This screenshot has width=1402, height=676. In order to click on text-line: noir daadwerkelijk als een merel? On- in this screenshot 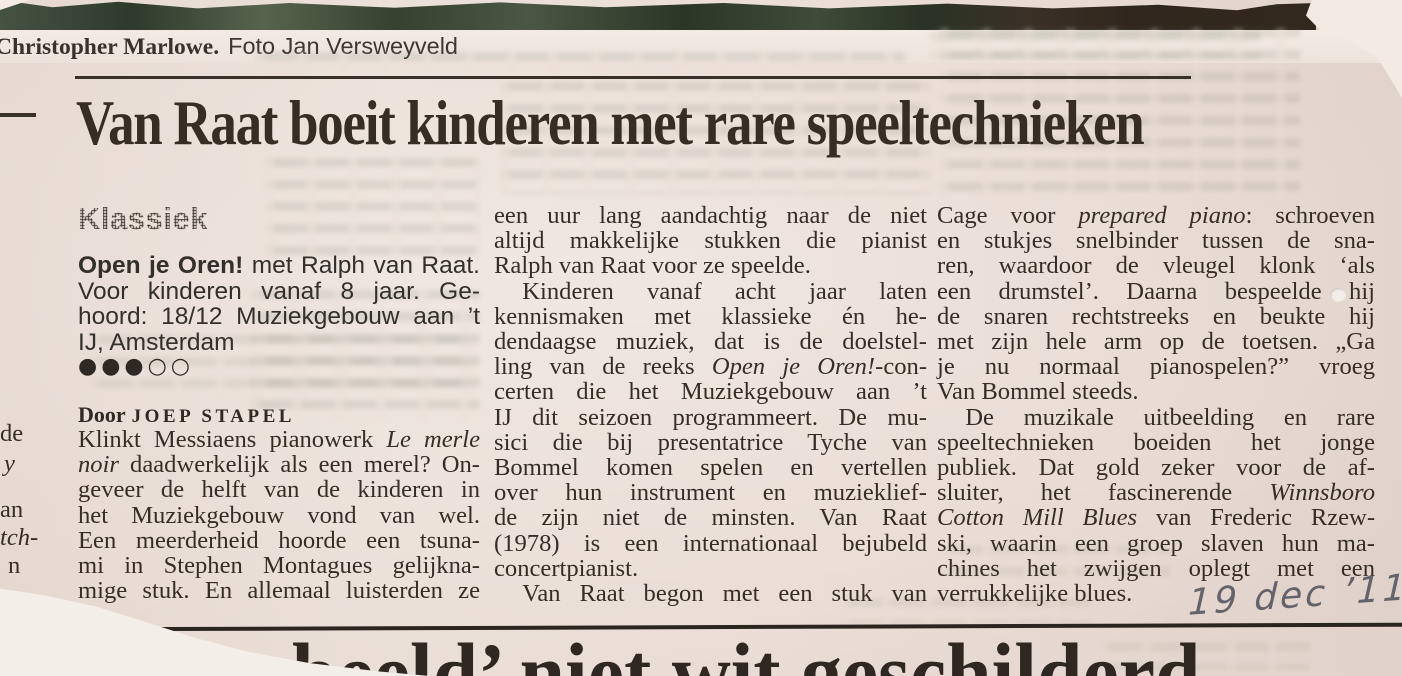, I will do `click(279, 465)`.